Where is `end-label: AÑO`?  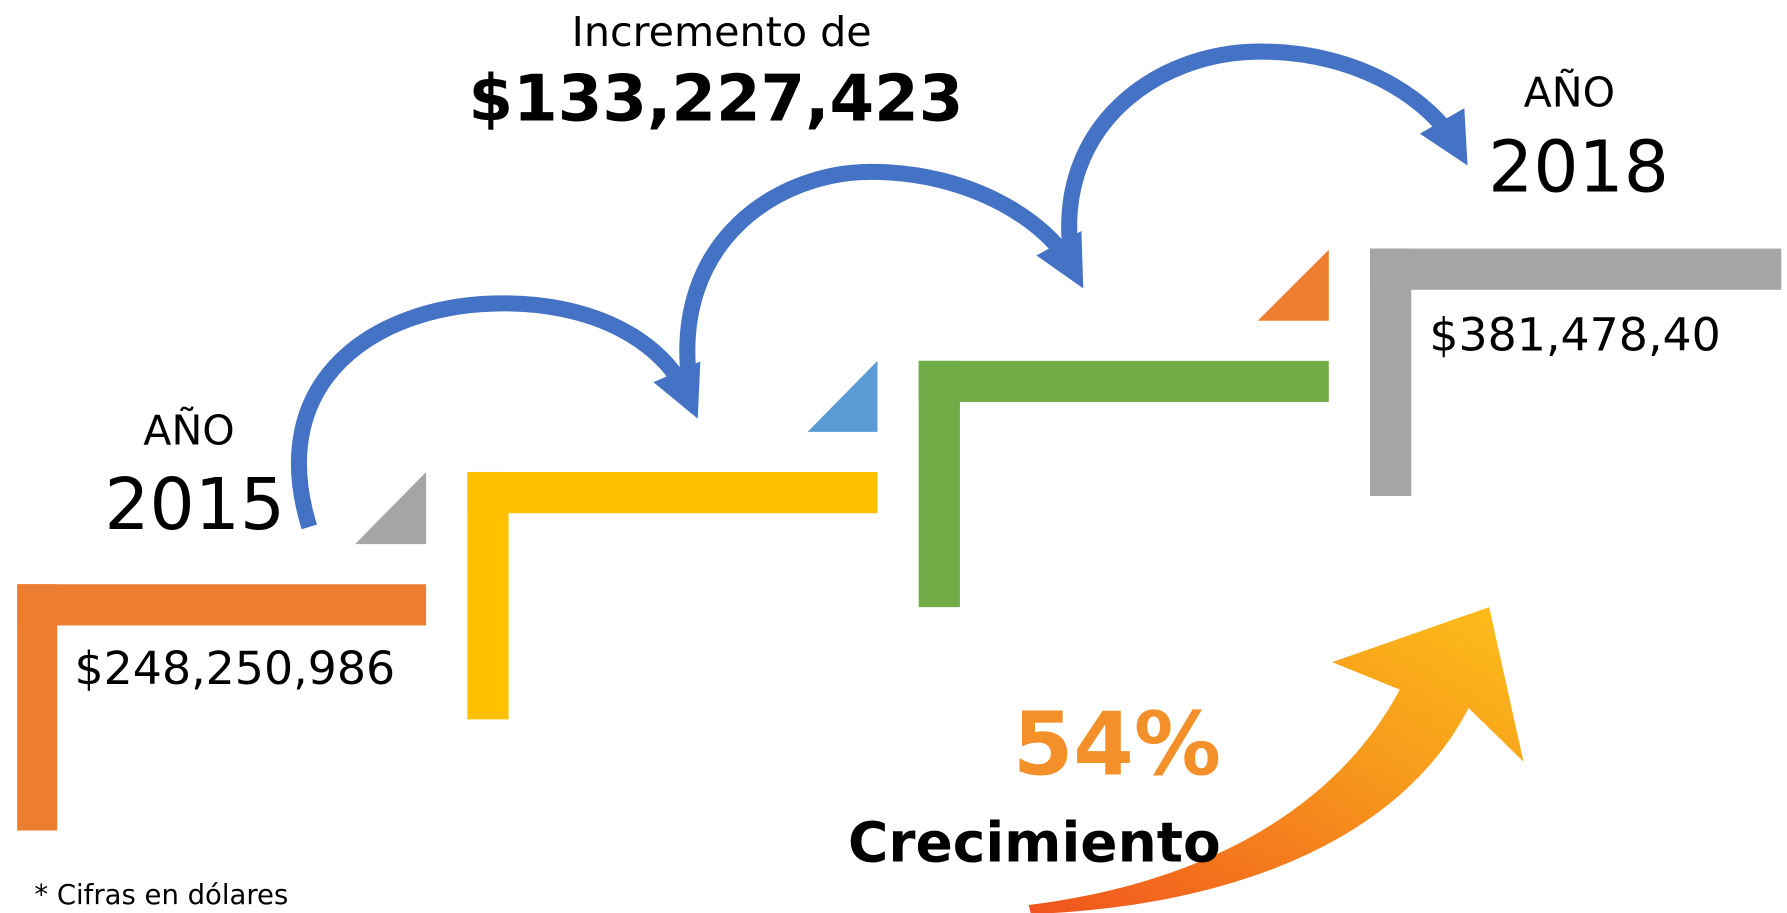 end-label: AÑO is located at coordinates (1569, 93).